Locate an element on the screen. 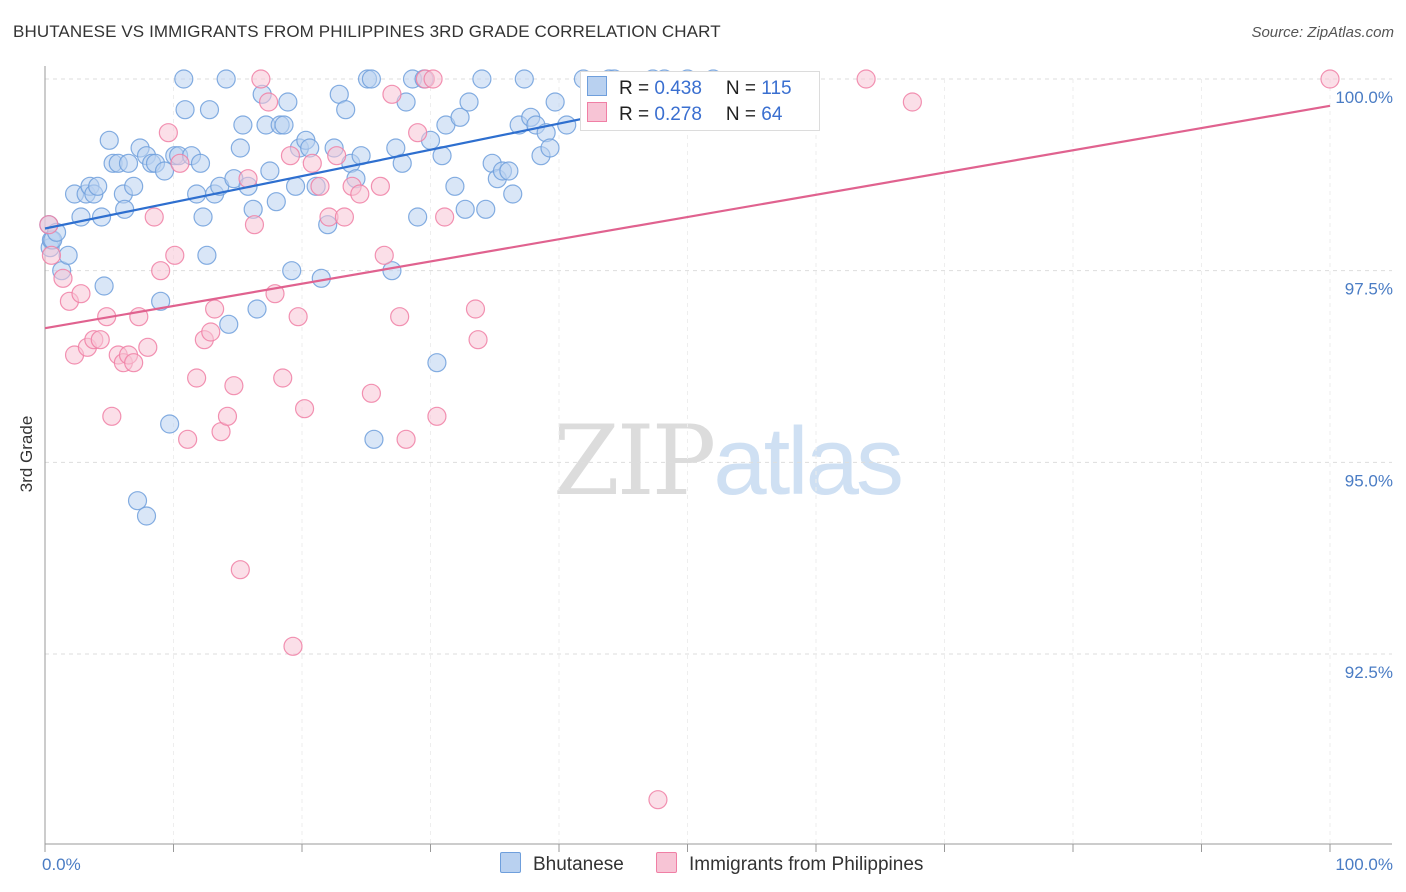 Image resolution: width=1406 pixels, height=892 pixels. series-legend-bhutanese: Bhutanese is located at coordinates (562, 864).